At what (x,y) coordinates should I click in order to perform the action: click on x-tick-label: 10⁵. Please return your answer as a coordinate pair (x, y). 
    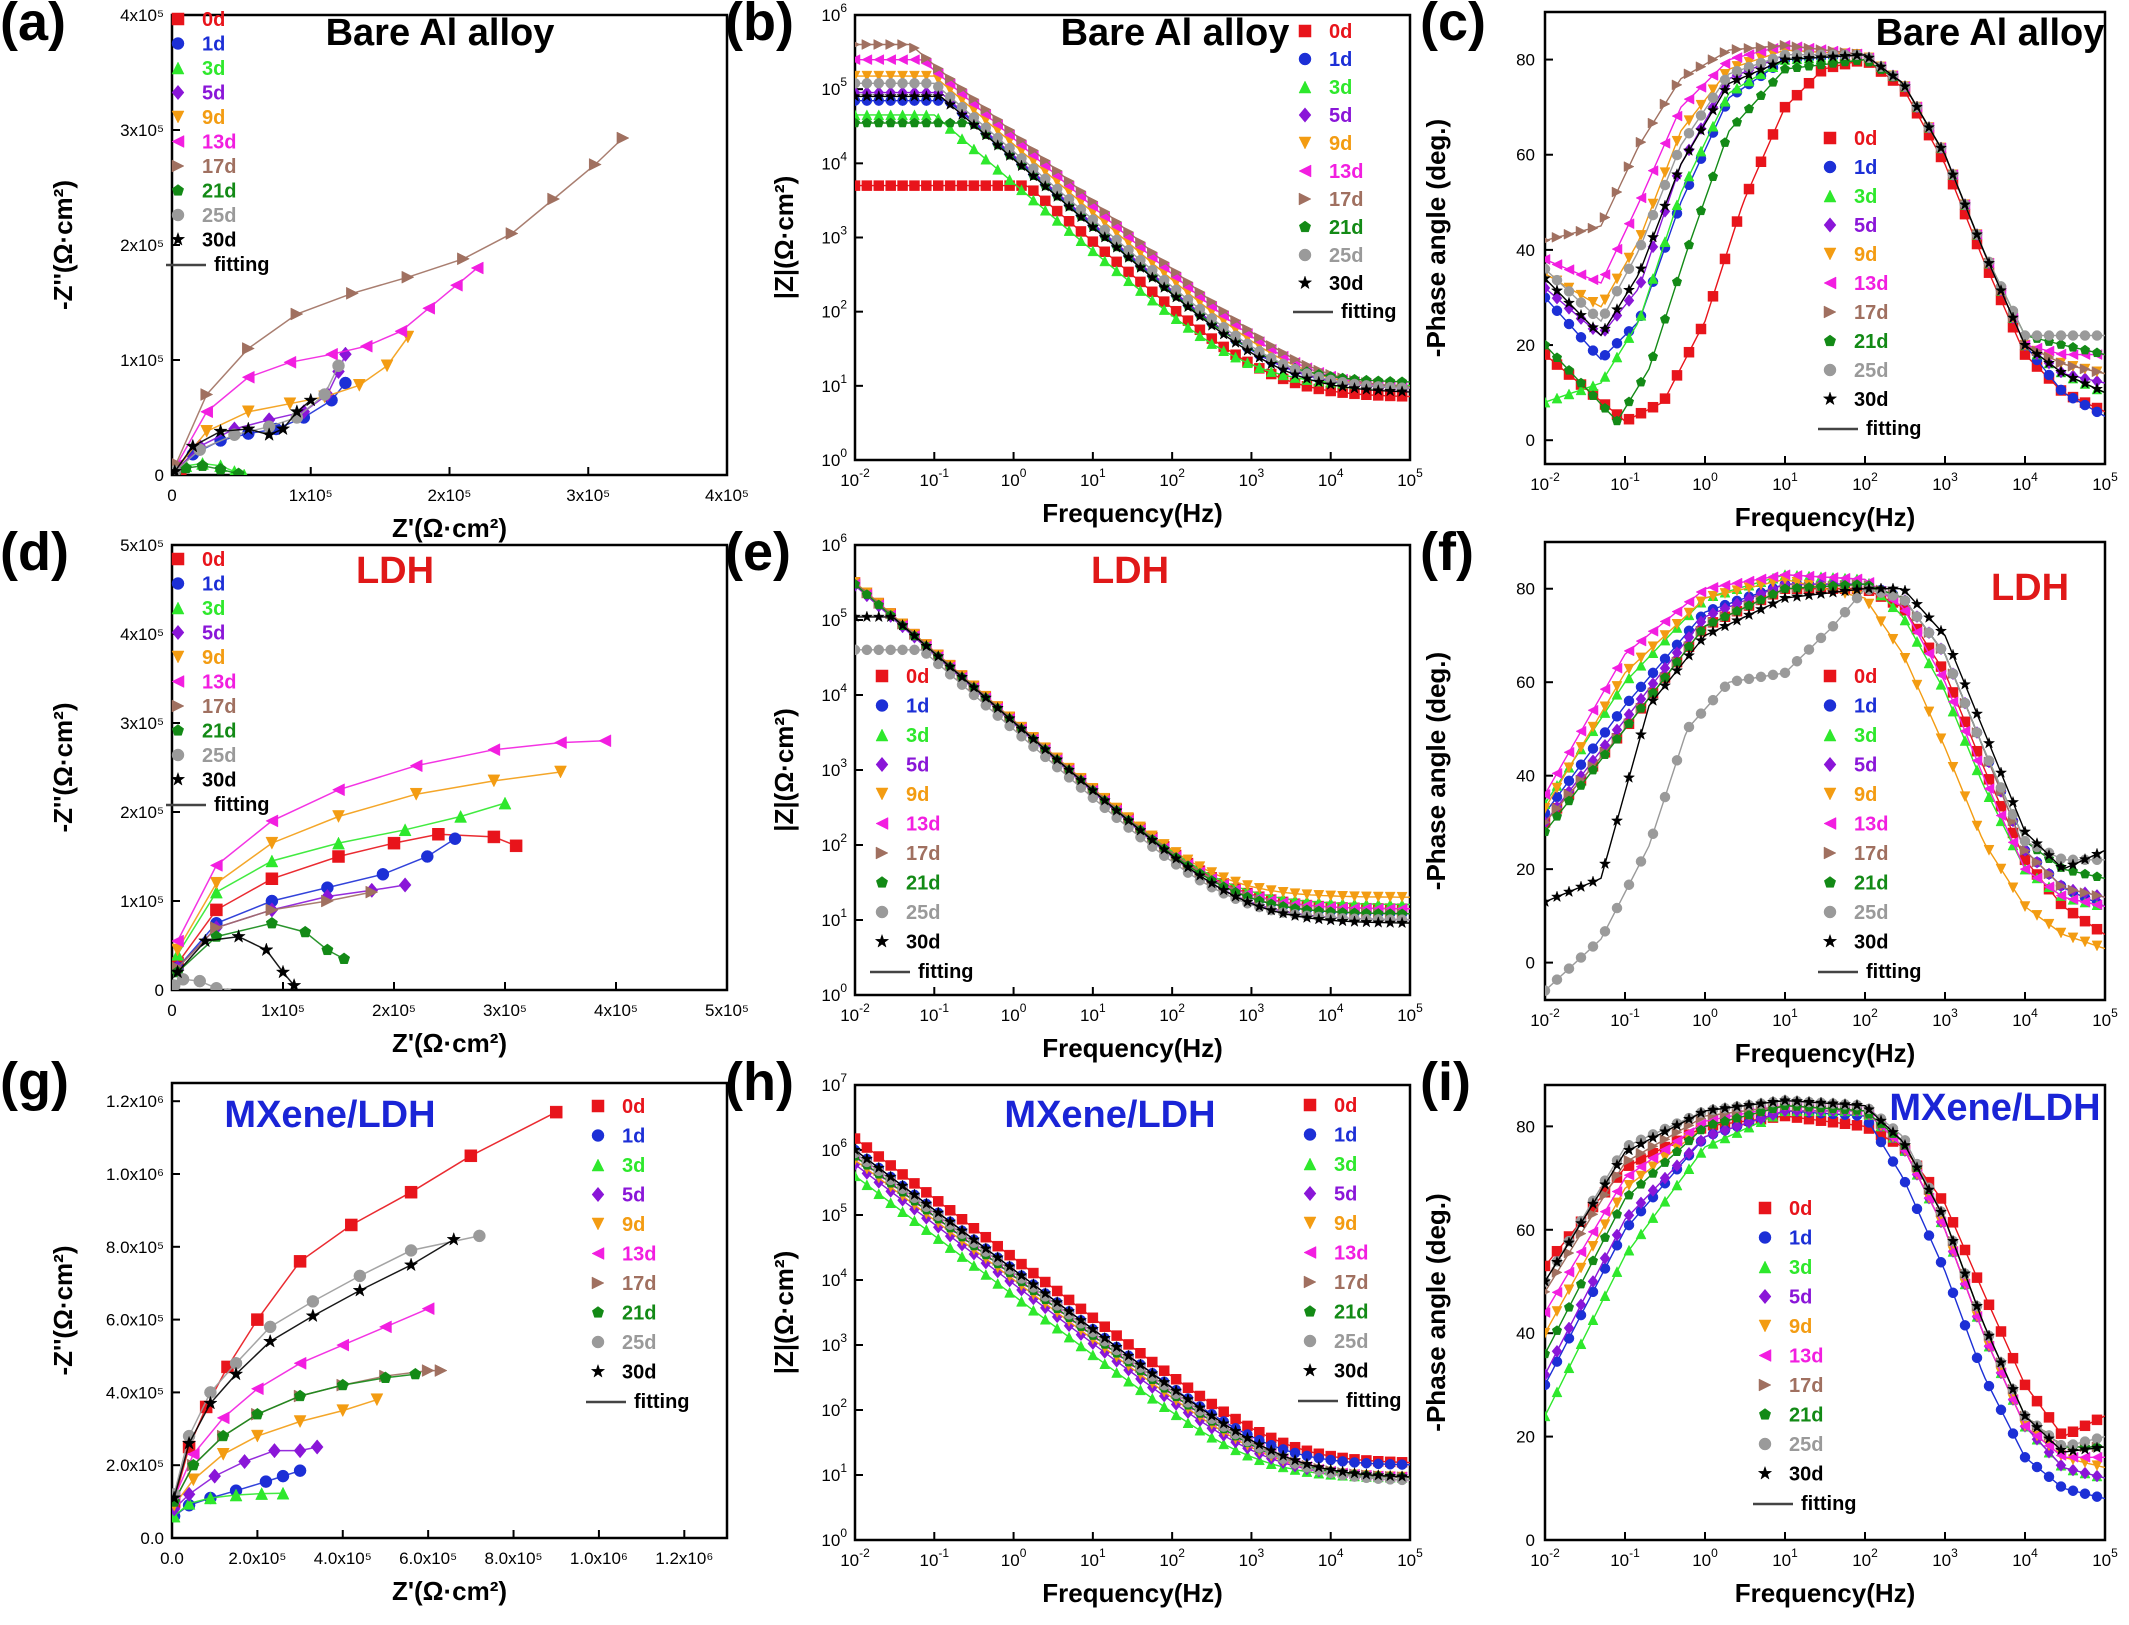
    Looking at the image, I should click on (1410, 1013).